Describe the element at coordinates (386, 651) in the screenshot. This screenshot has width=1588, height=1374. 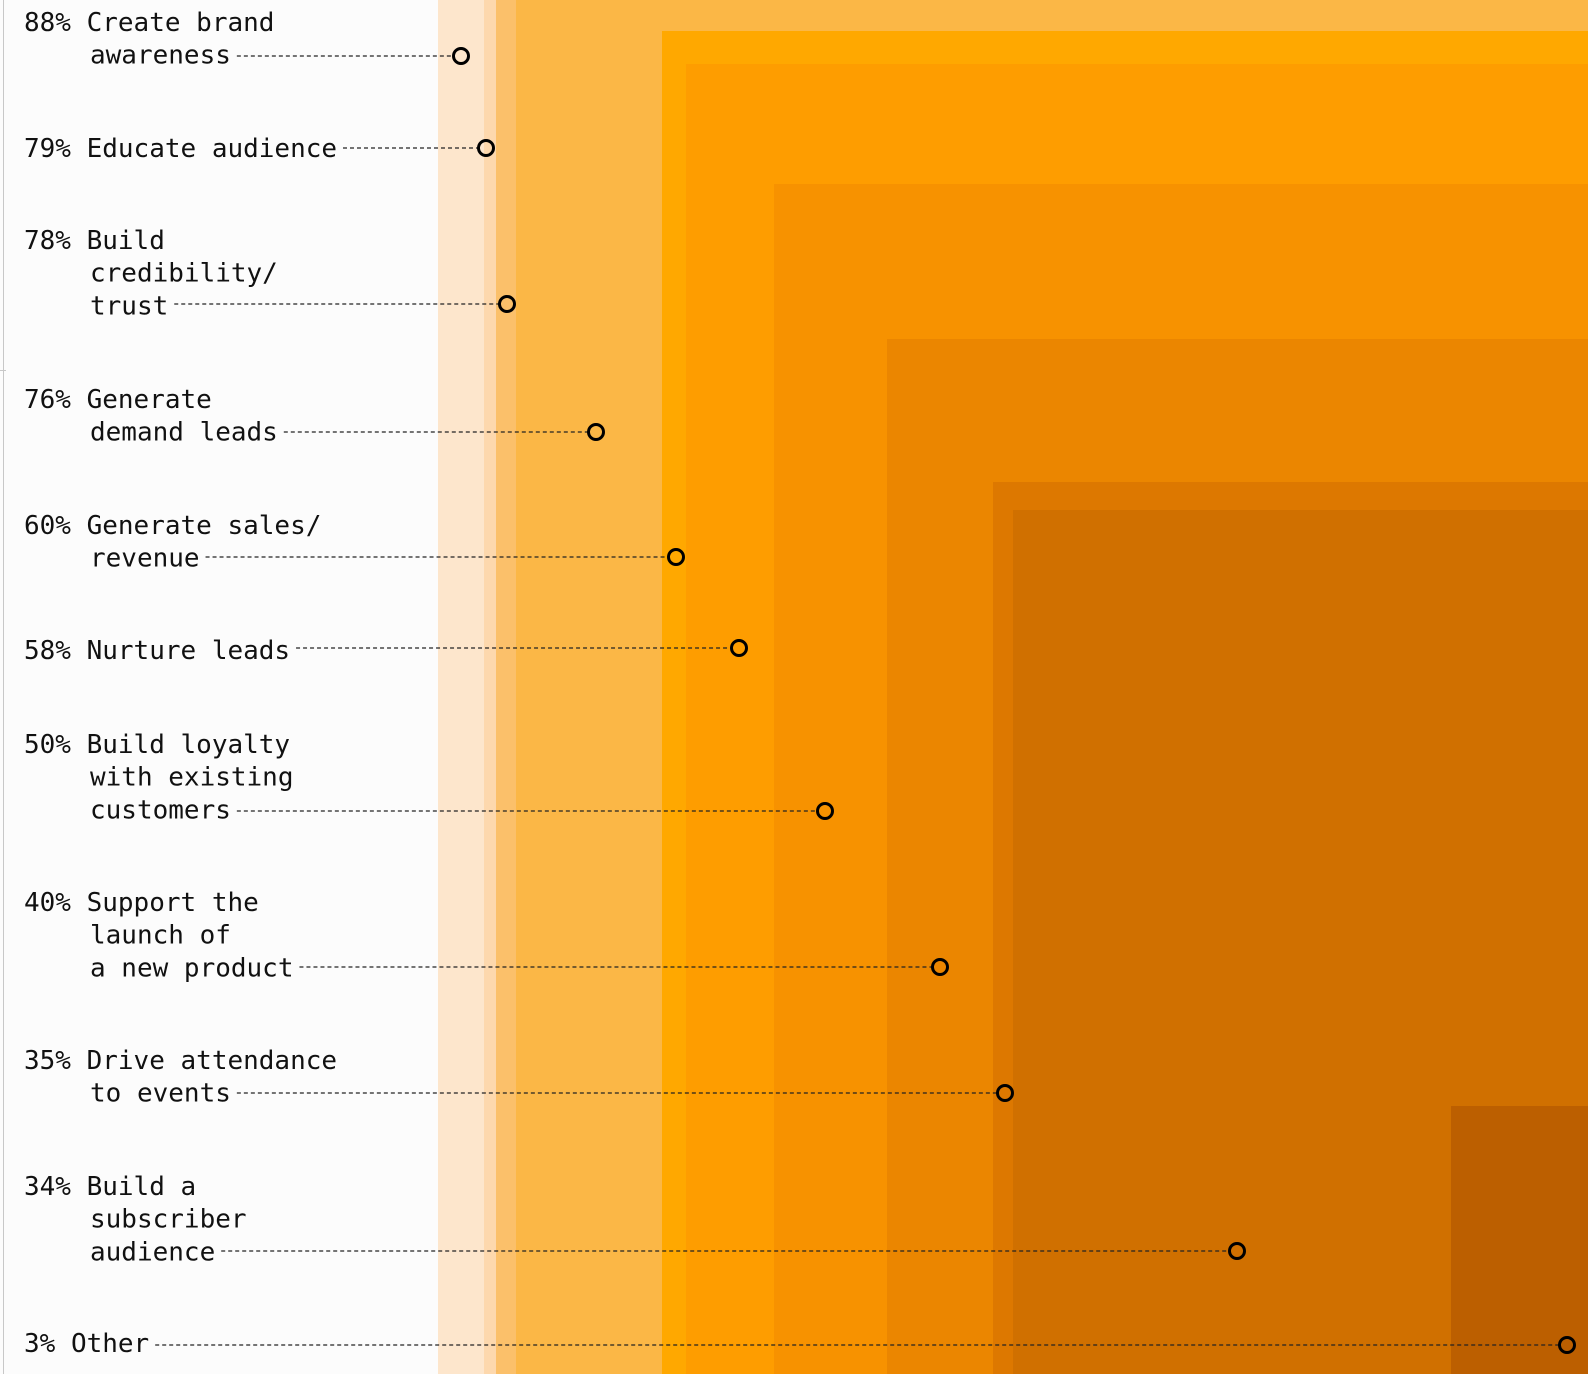
I see `category-6: 58% Nurture leads` at that location.